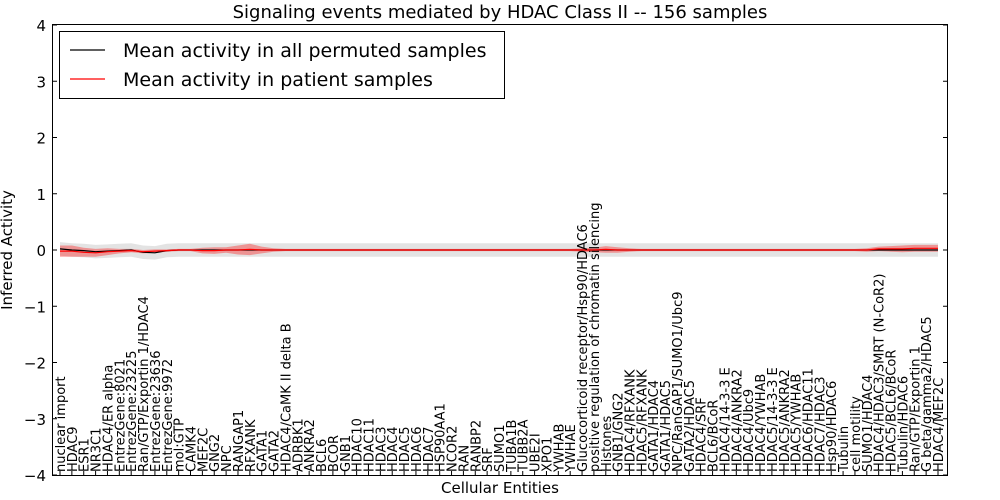  Describe the element at coordinates (429, 449) in the screenshot. I see `x-tick-label: HDAC7` at that location.